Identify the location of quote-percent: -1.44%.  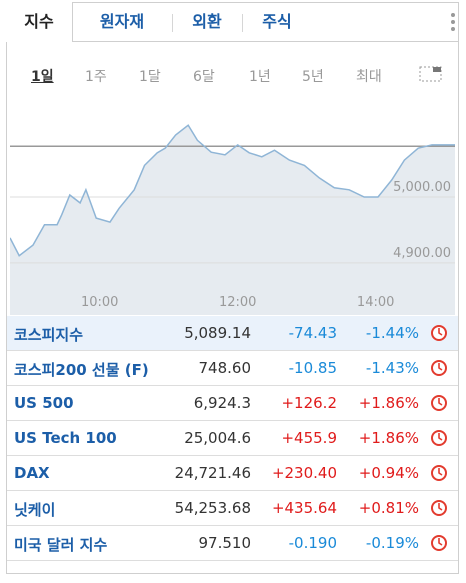
(392, 333).